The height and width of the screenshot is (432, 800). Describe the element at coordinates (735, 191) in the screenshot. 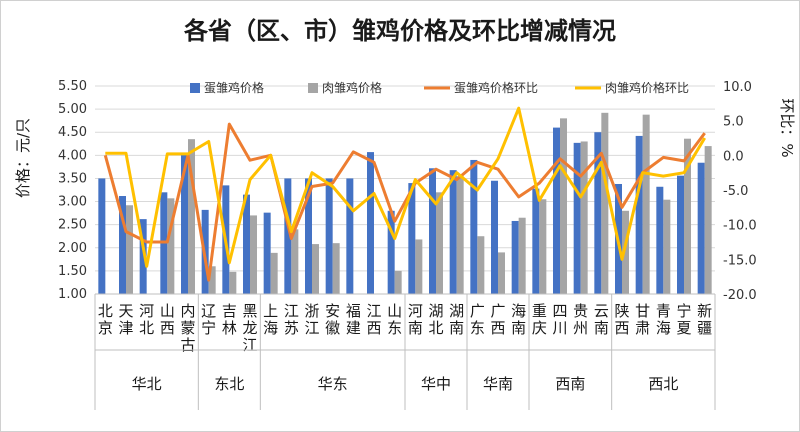

I see `right-tick-label: -5.0` at that location.